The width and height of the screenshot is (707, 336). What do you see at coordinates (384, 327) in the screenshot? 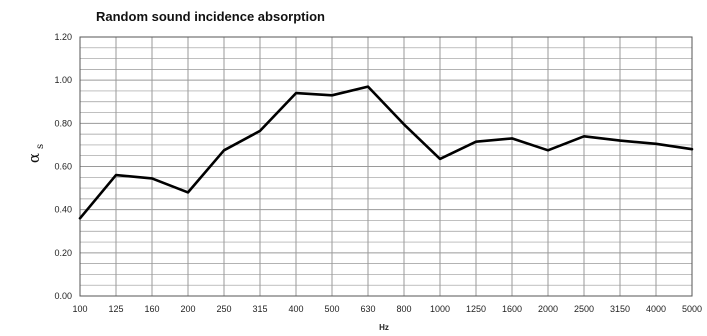
I see `x-axis-label: Hz` at bounding box center [384, 327].